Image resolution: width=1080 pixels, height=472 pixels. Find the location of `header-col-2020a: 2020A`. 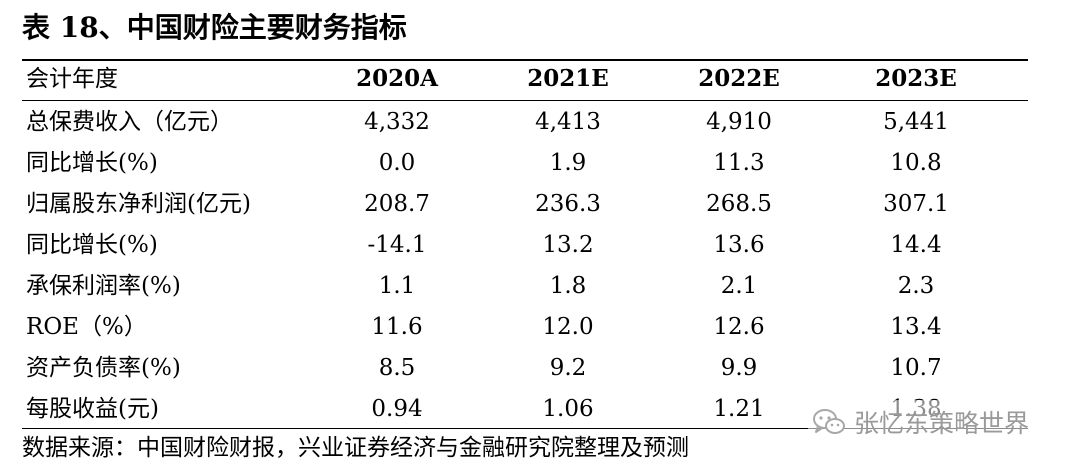

header-col-2020a: 2020A is located at coordinates (397, 78).